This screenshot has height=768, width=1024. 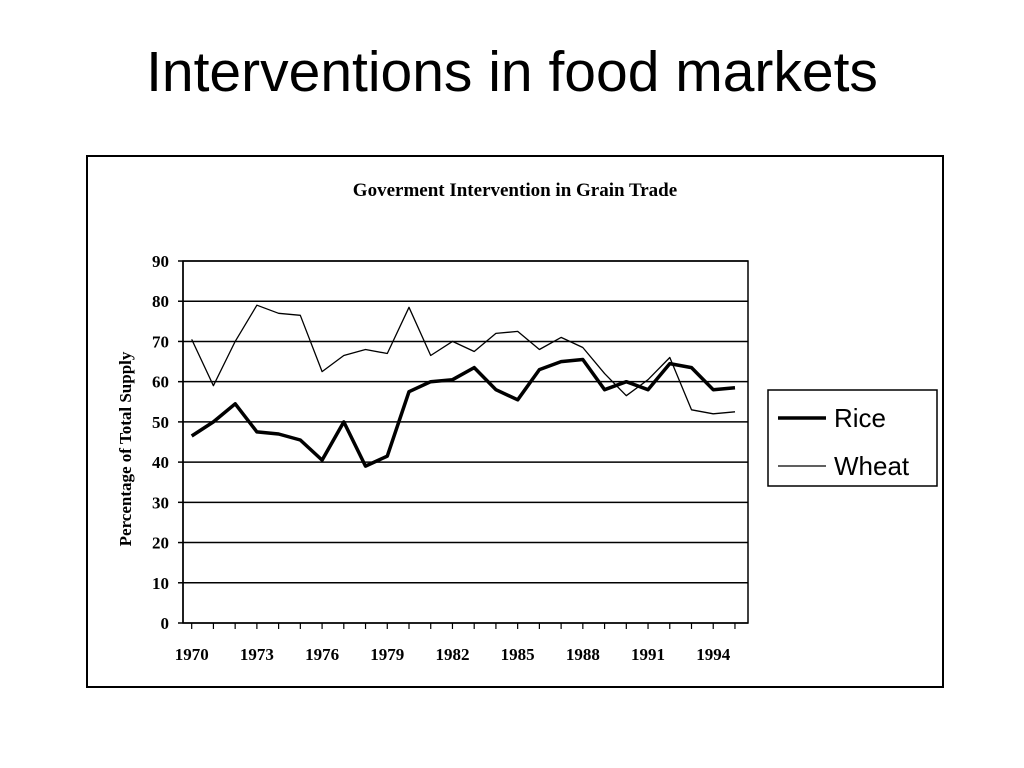 What do you see at coordinates (452, 654) in the screenshot?
I see `x-tick-label: 1982` at bounding box center [452, 654].